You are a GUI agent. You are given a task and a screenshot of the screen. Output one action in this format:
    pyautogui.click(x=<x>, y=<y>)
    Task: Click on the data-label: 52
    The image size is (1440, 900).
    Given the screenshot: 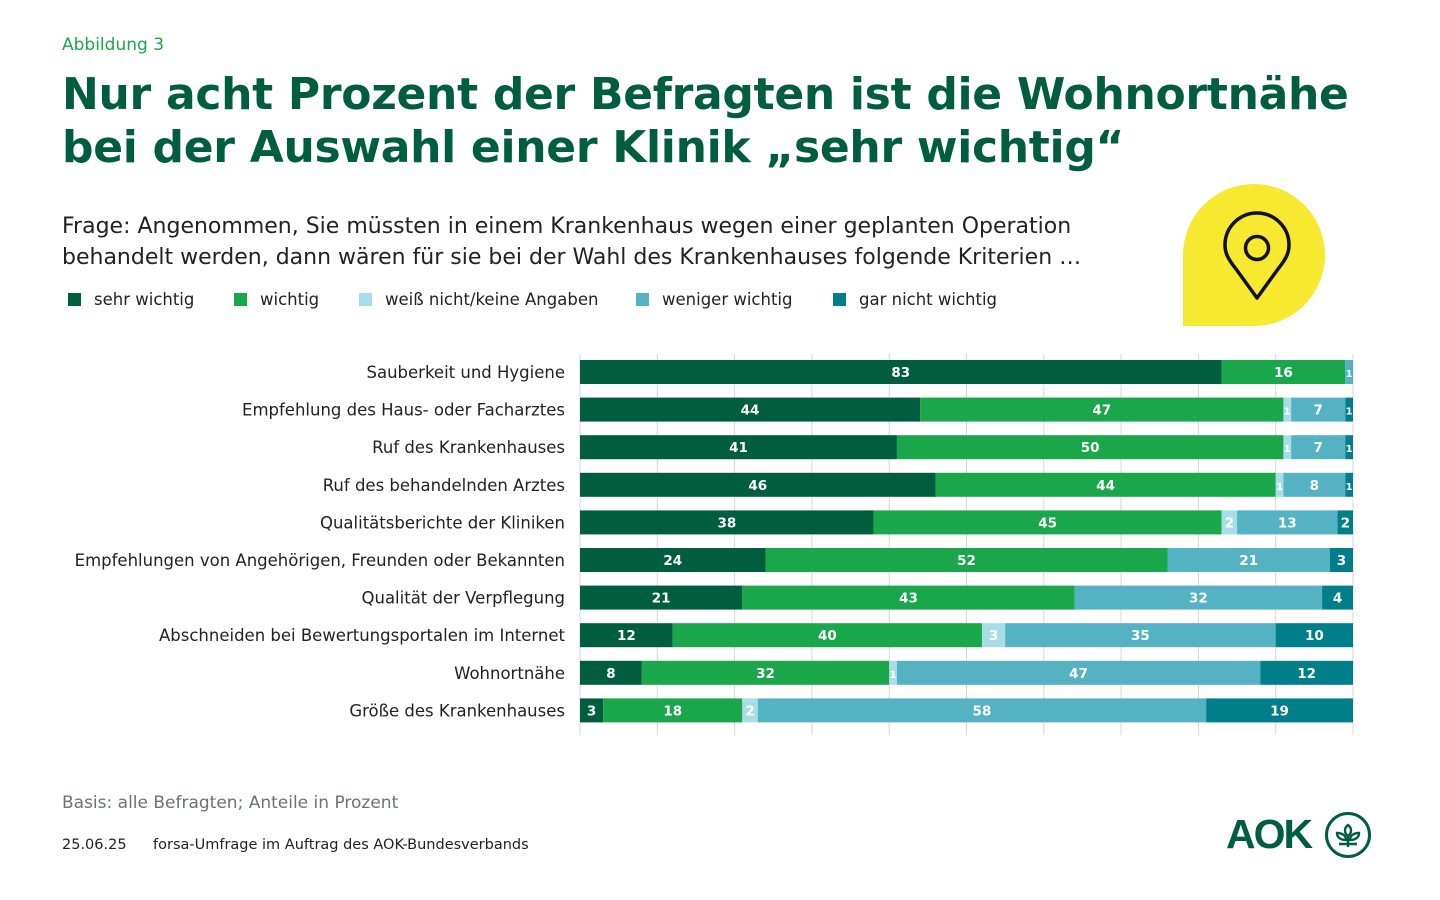 What is the action you would take?
    pyautogui.click(x=966, y=561)
    